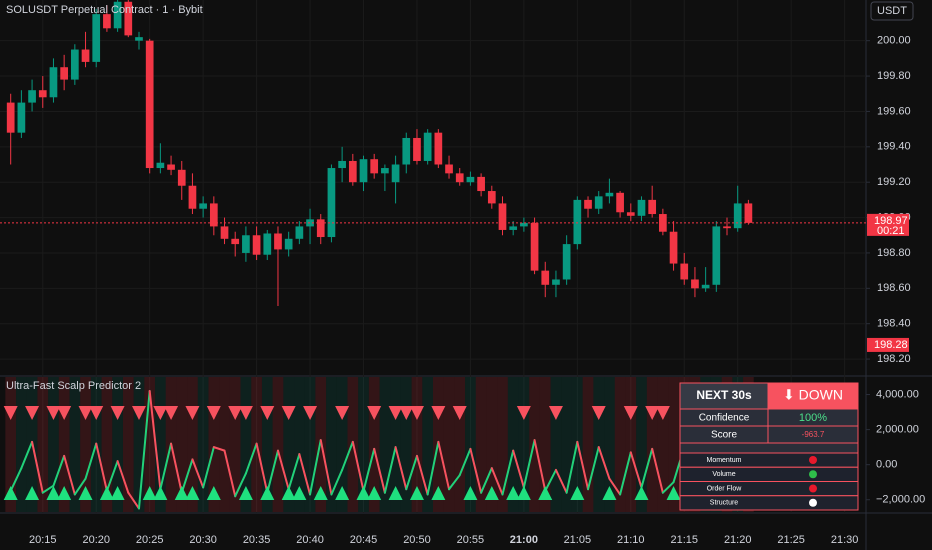 This screenshot has height=550, width=932. I want to click on currency-button, so click(892, 11).